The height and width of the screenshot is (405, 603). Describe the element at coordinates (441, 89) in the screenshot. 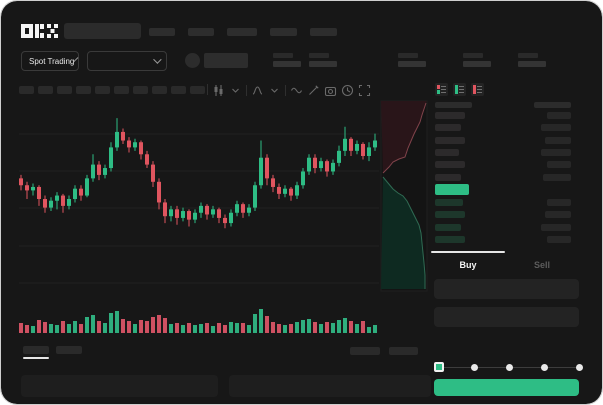

I see `orderbook-default-icon` at that location.